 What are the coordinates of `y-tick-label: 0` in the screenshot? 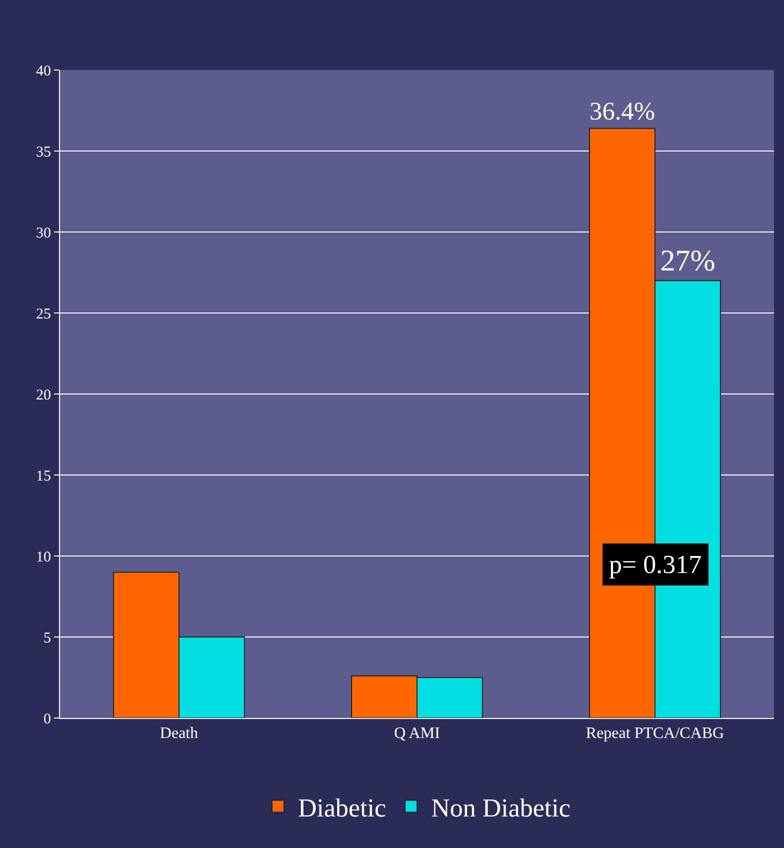 It's located at (47, 719).